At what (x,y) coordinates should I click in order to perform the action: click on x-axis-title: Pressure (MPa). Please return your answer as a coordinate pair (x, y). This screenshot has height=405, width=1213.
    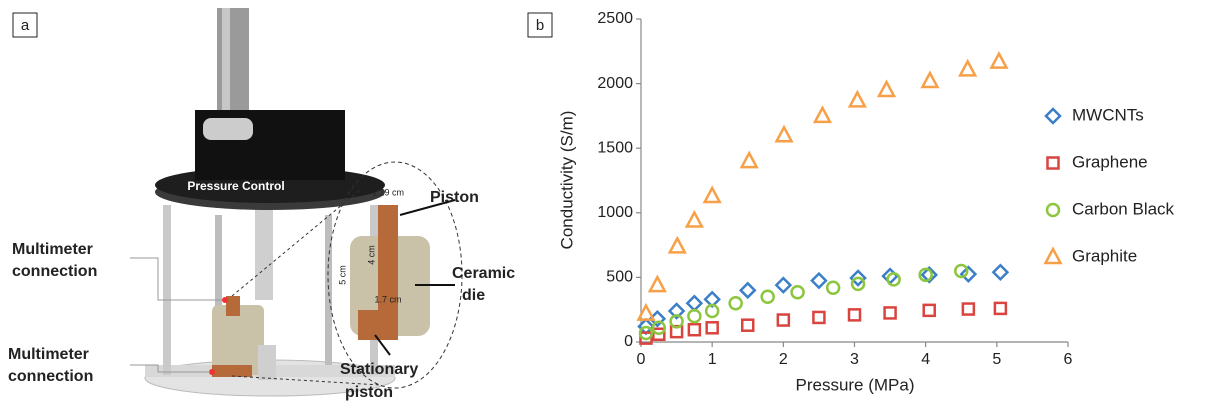
    Looking at the image, I should click on (854, 384).